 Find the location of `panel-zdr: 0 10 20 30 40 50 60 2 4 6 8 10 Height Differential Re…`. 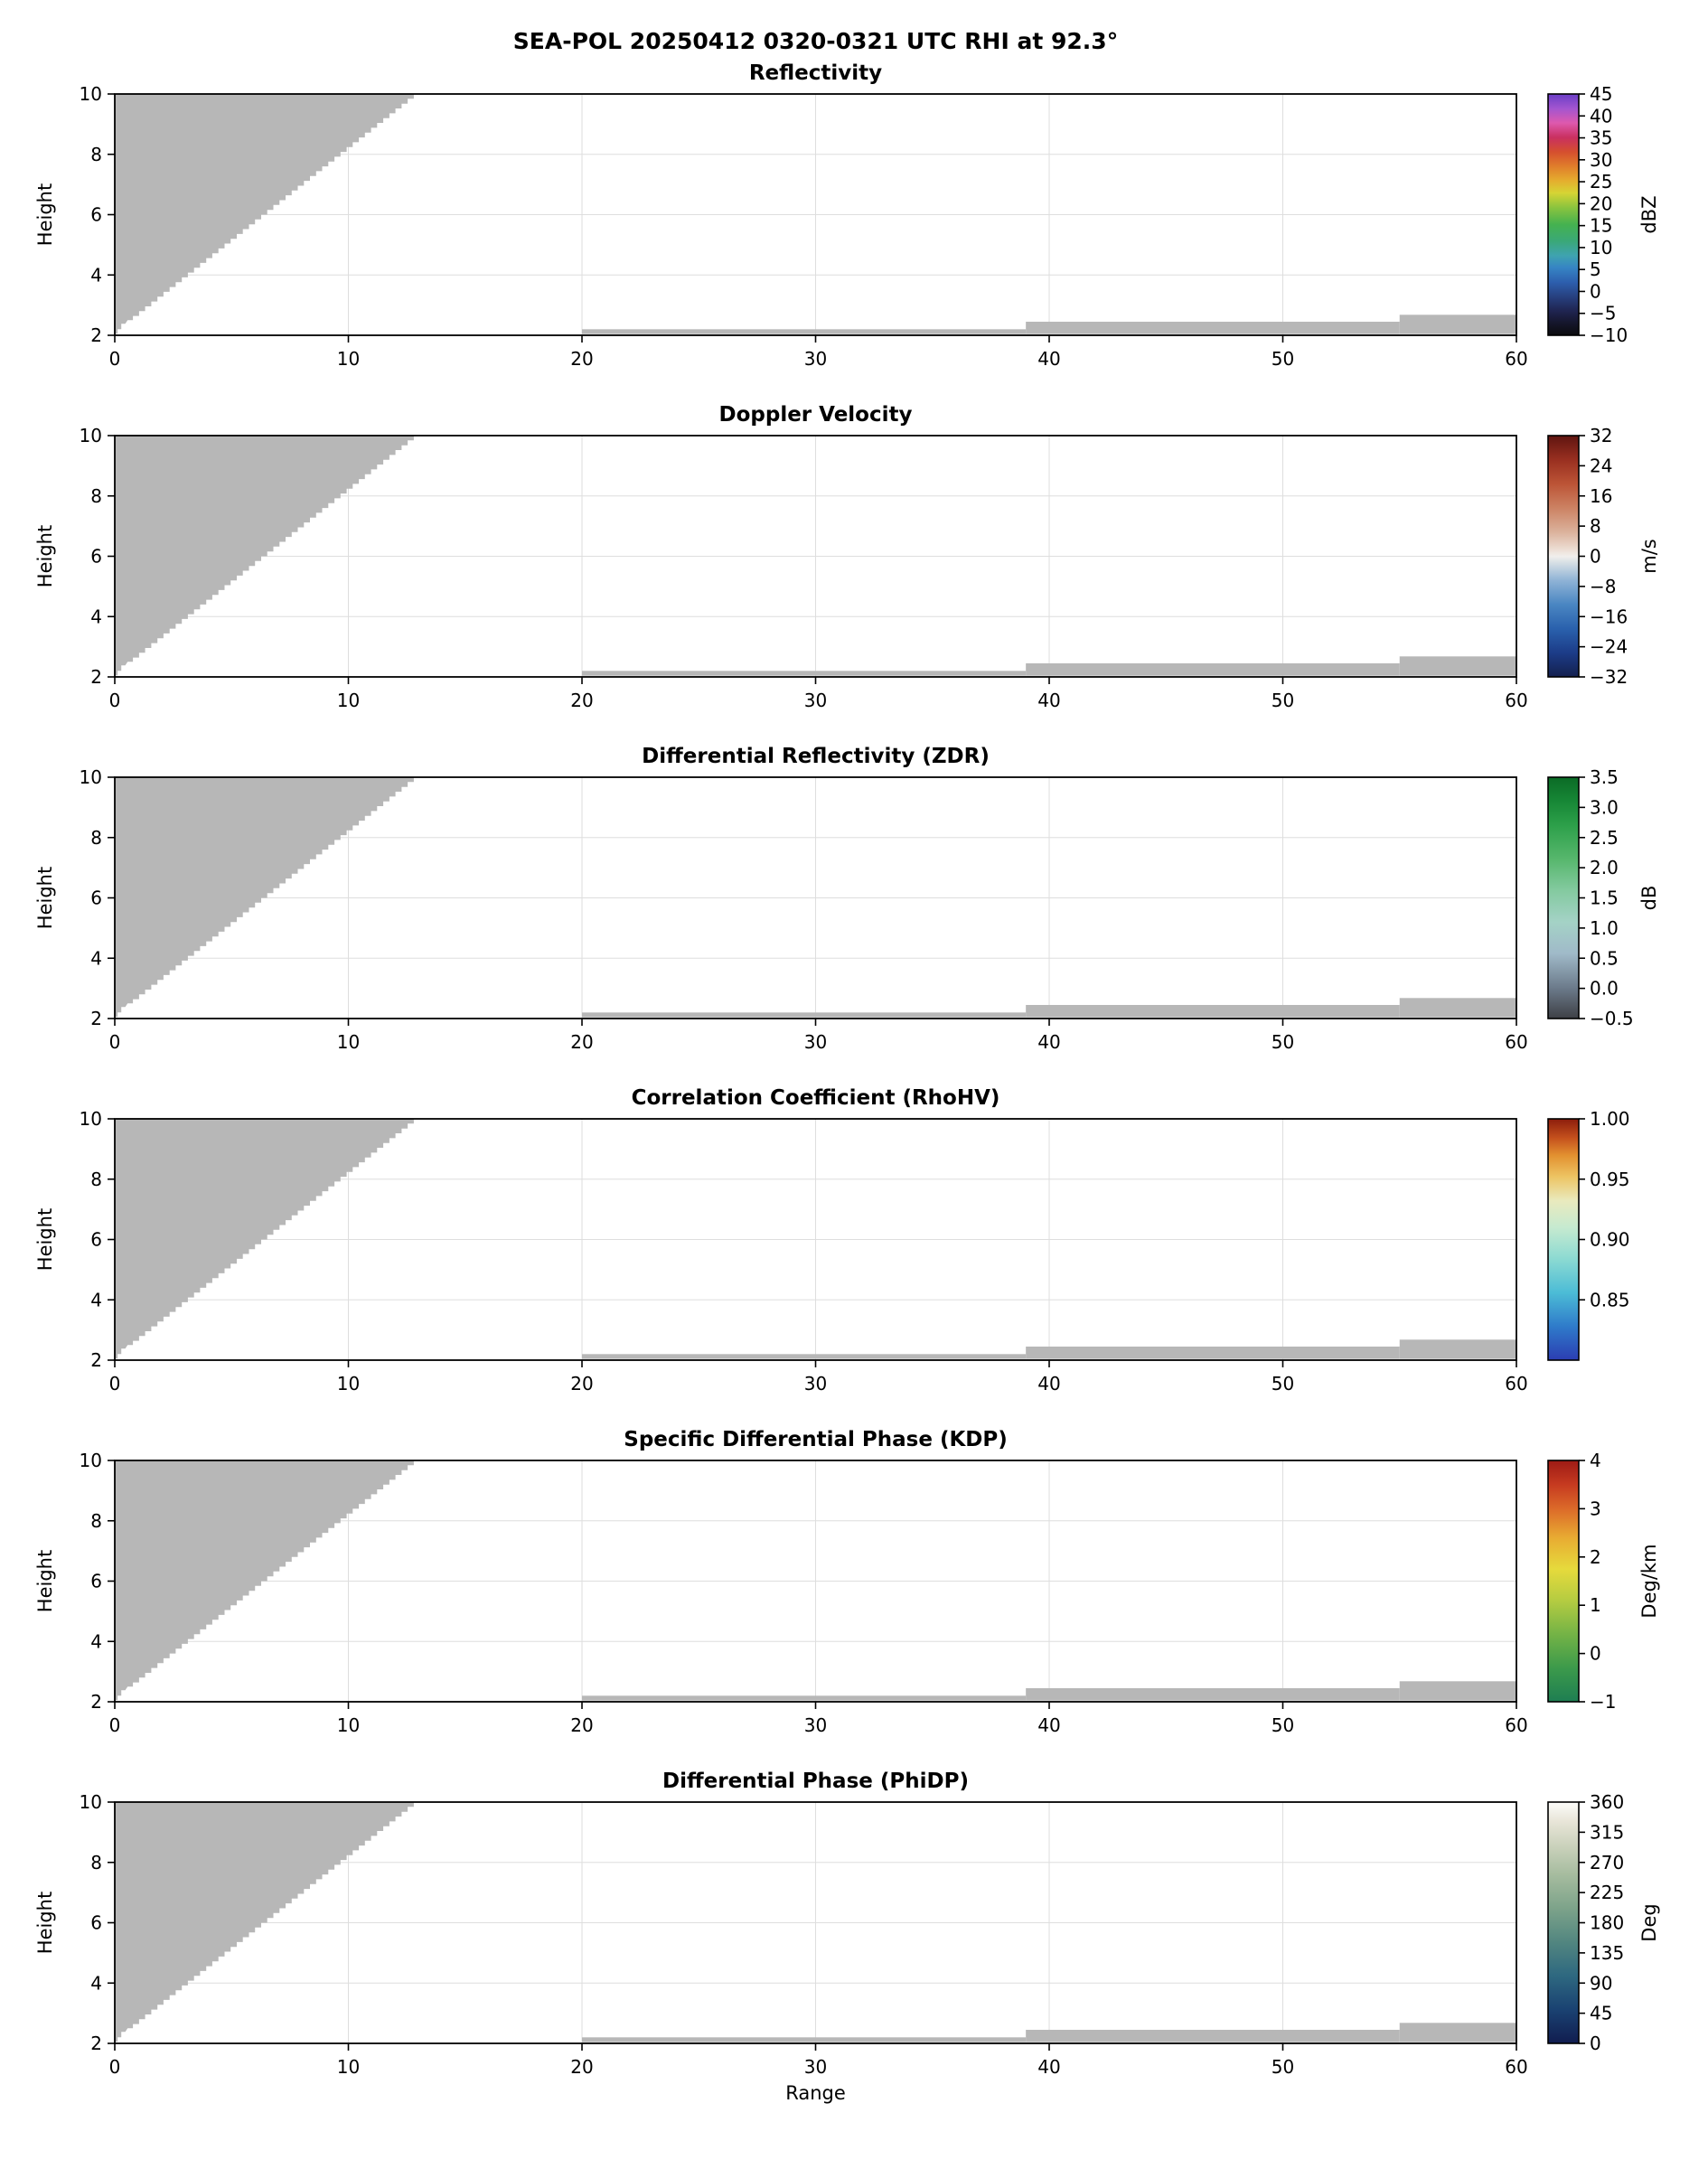

panel-zdr: 0 10 20 30 40 50 60 2 4 6 8 10 Height Differential Re… is located at coordinates (847, 899).